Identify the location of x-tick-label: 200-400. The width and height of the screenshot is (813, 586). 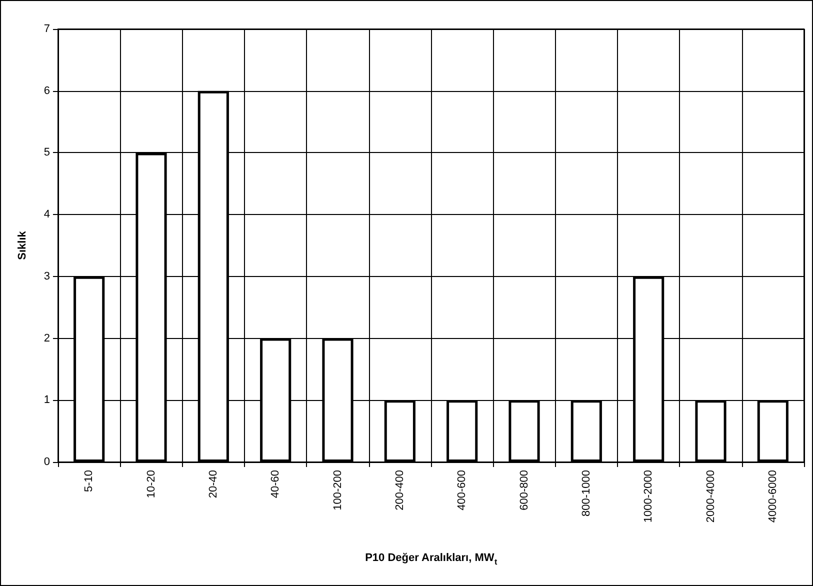
(400, 490).